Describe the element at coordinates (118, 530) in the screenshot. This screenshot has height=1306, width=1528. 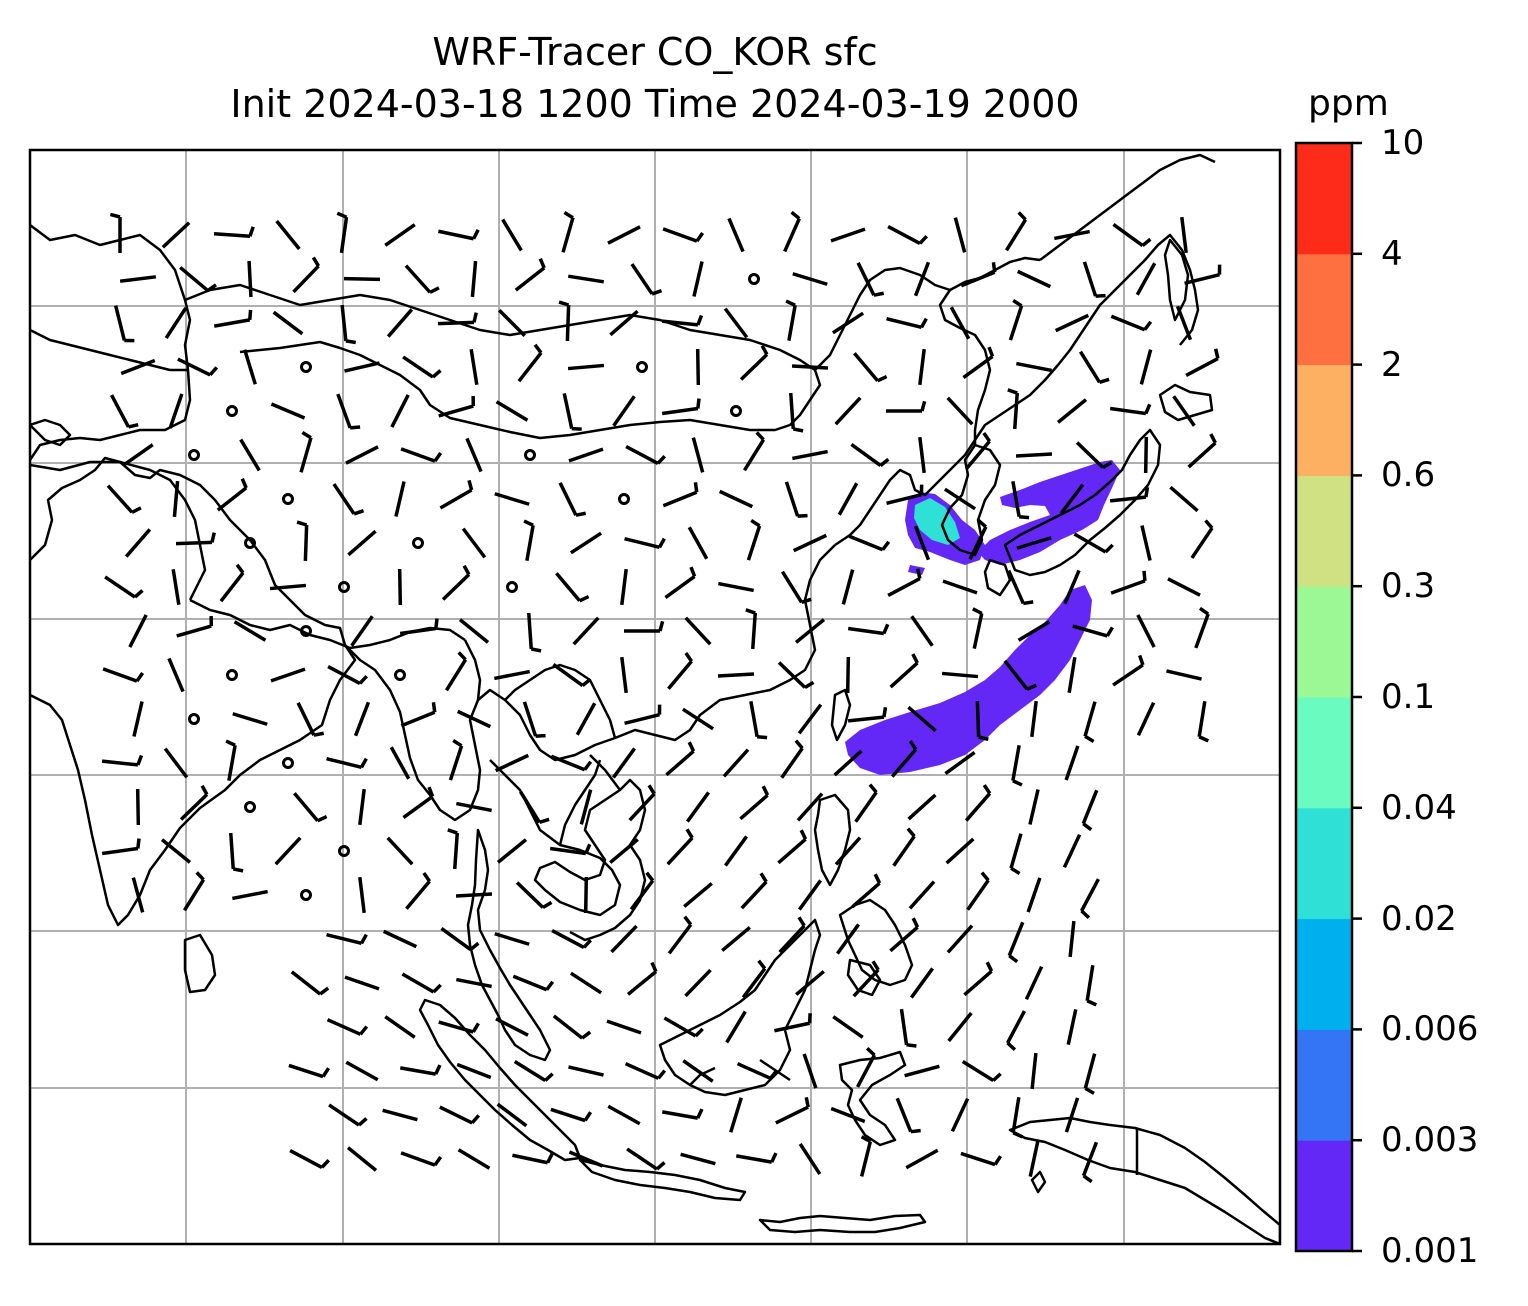
I see `border-china-west` at that location.